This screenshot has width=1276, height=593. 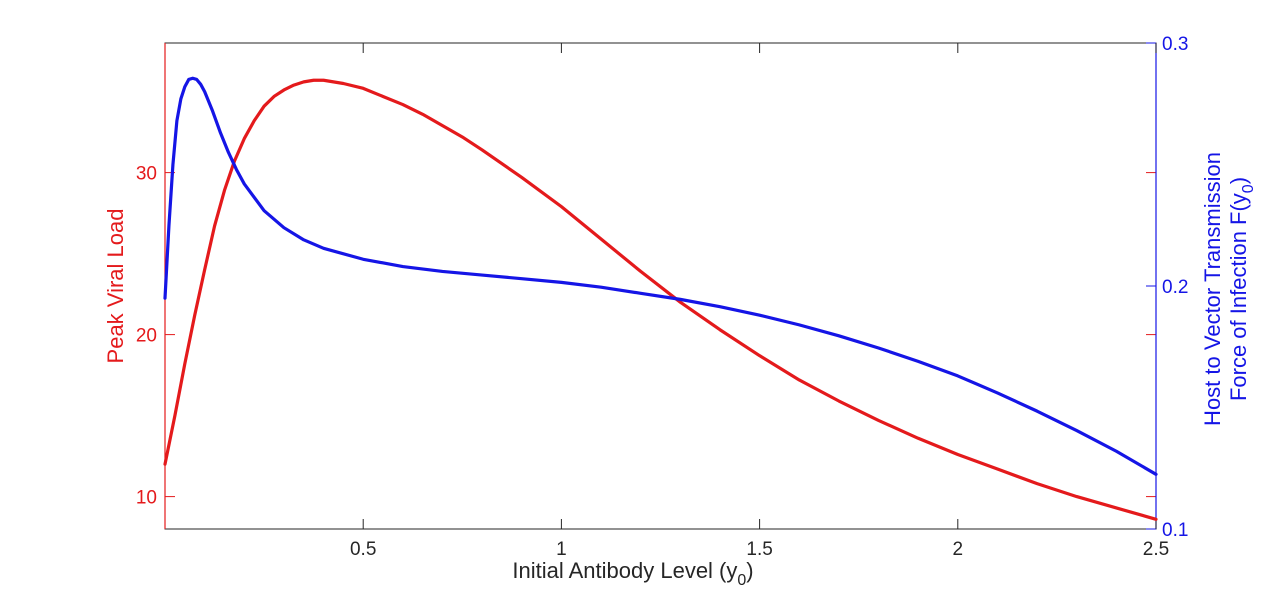 I want to click on right-tick-label: 0.1, so click(x=1175, y=530).